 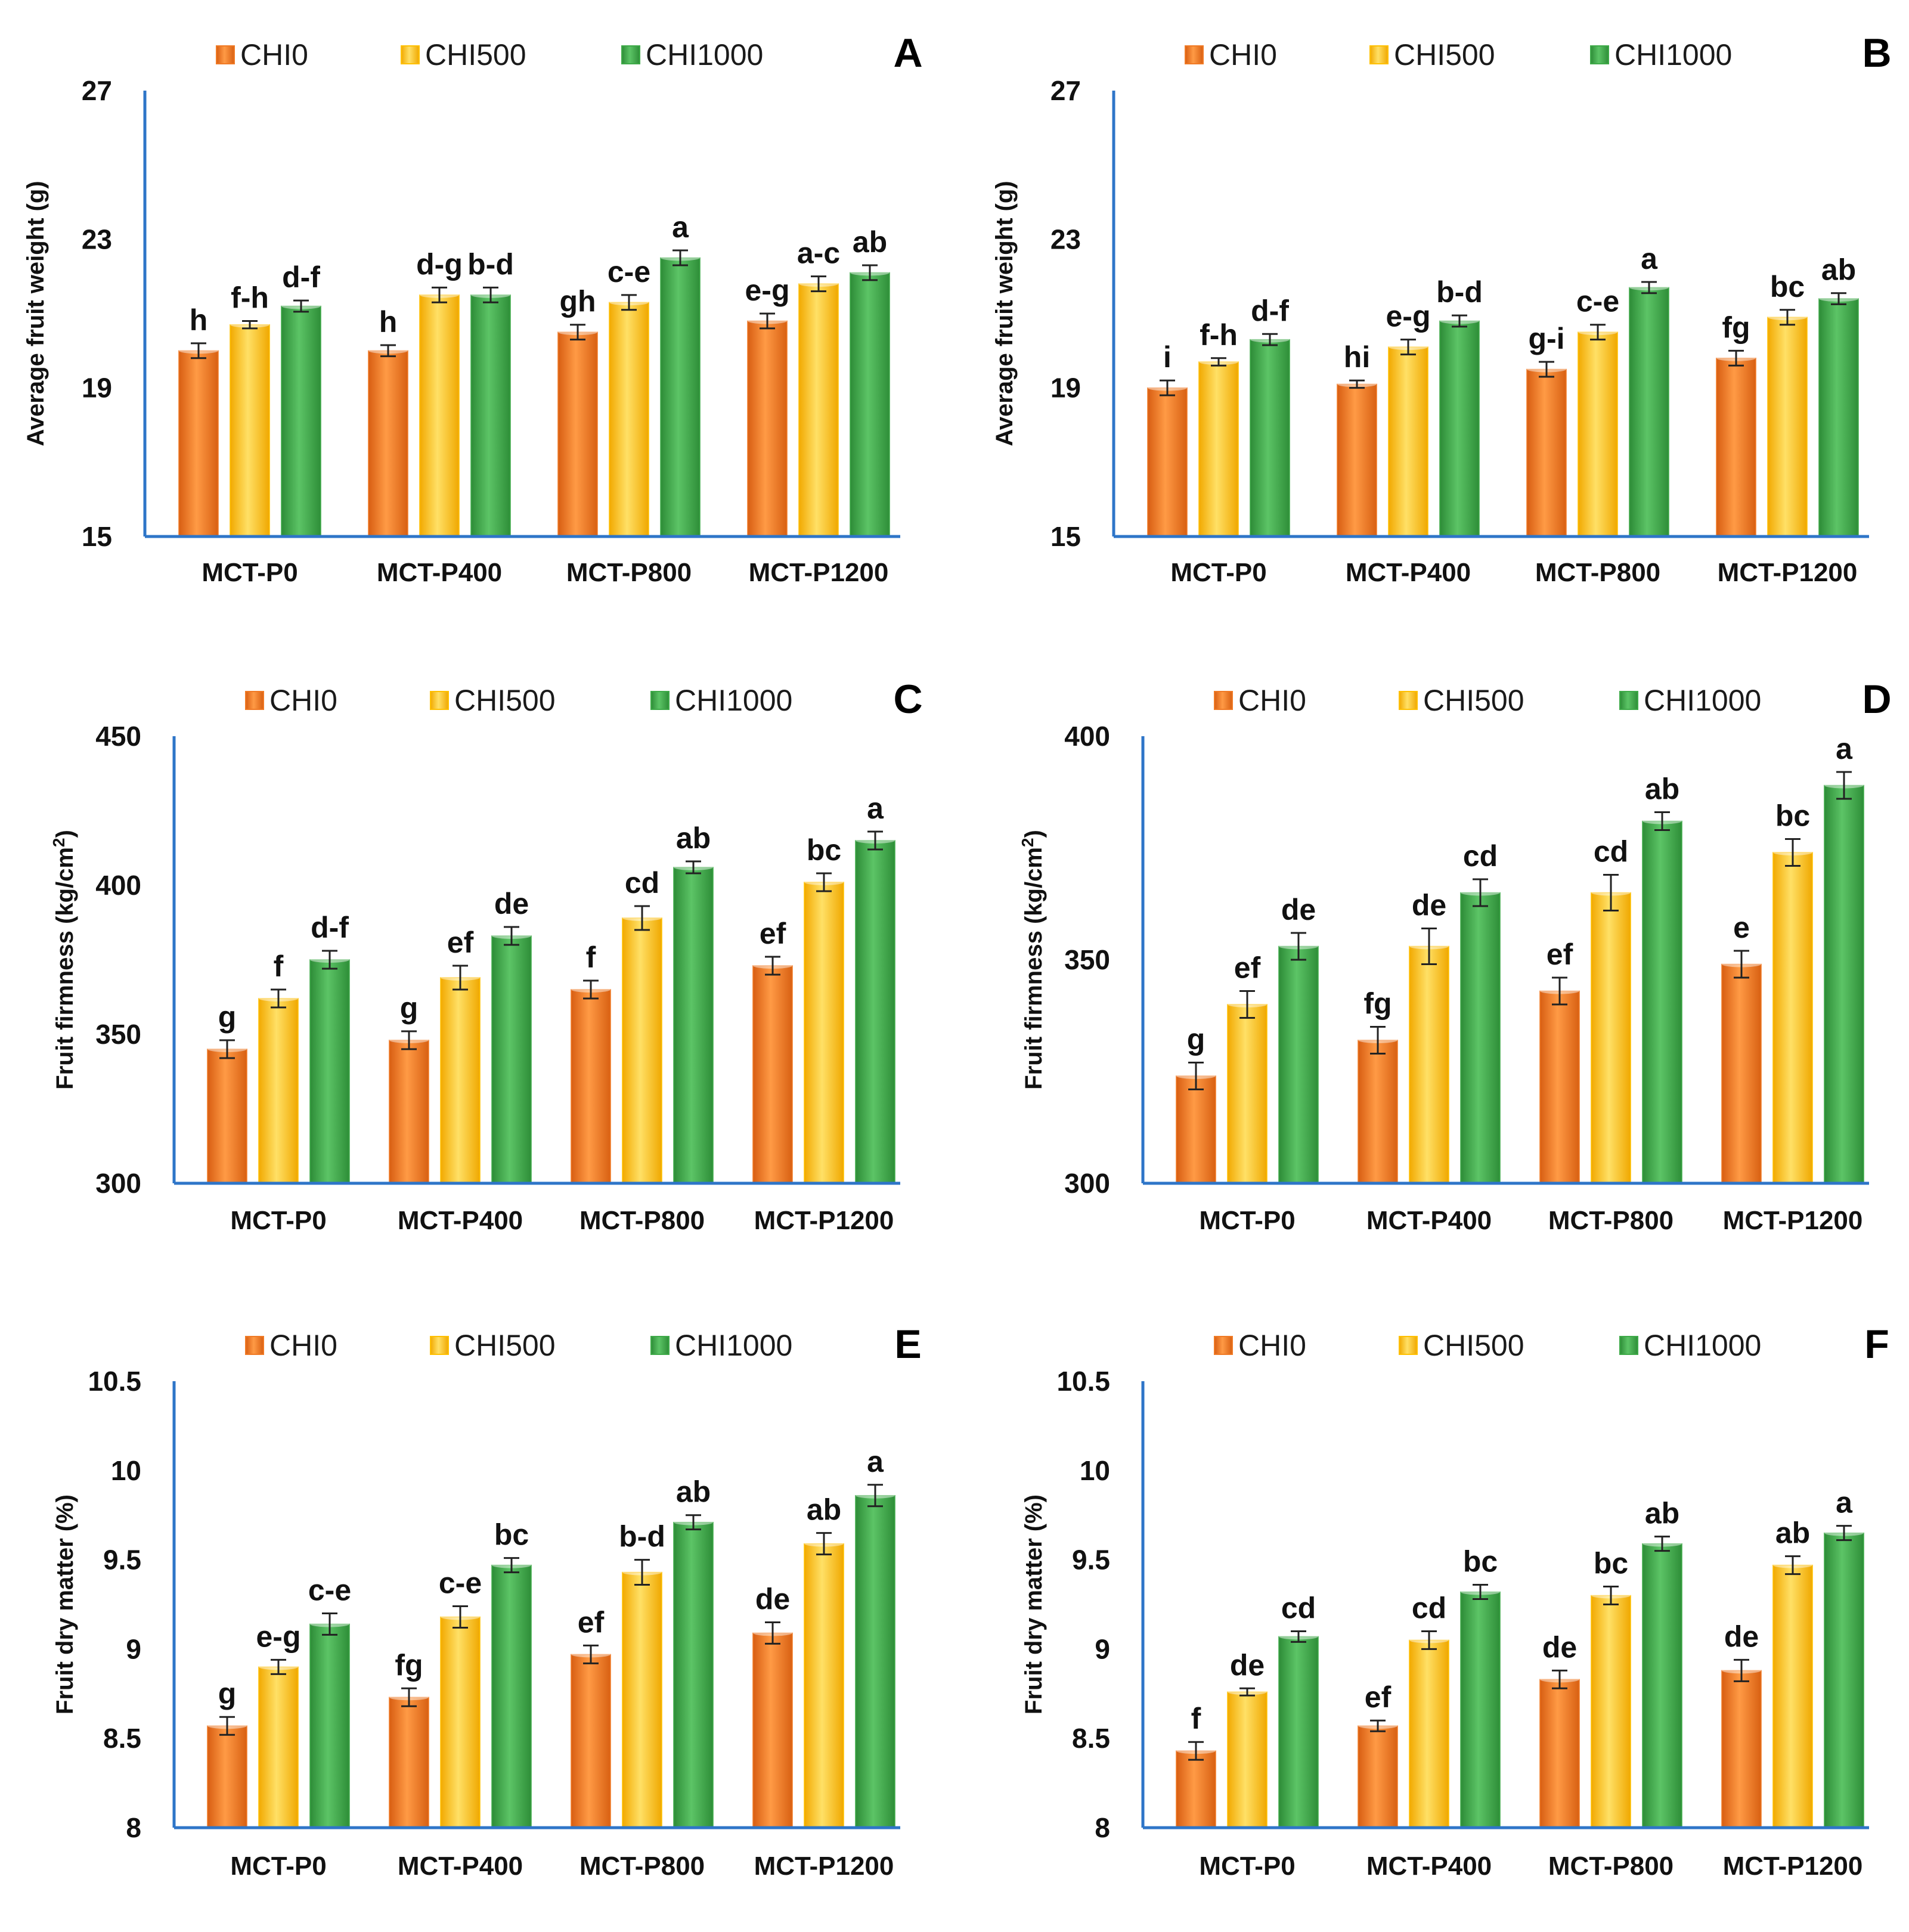 What do you see at coordinates (1167, 357) in the screenshot?
I see `significance-label-b-mct-p0-chi0: i` at bounding box center [1167, 357].